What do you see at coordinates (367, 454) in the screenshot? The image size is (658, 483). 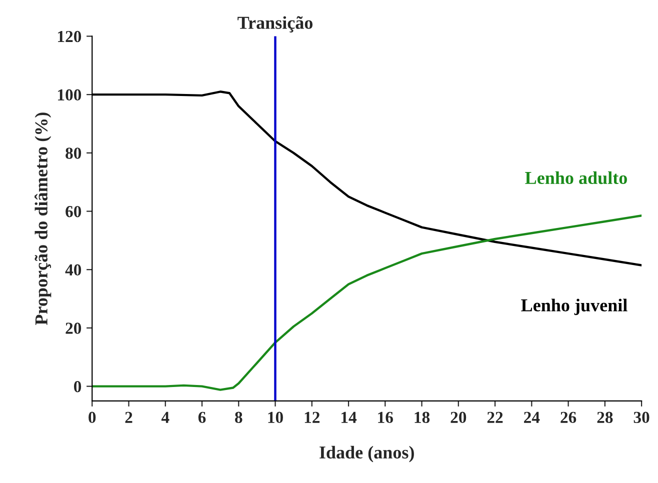 I see `x-axis-title: Idade (anos)` at bounding box center [367, 454].